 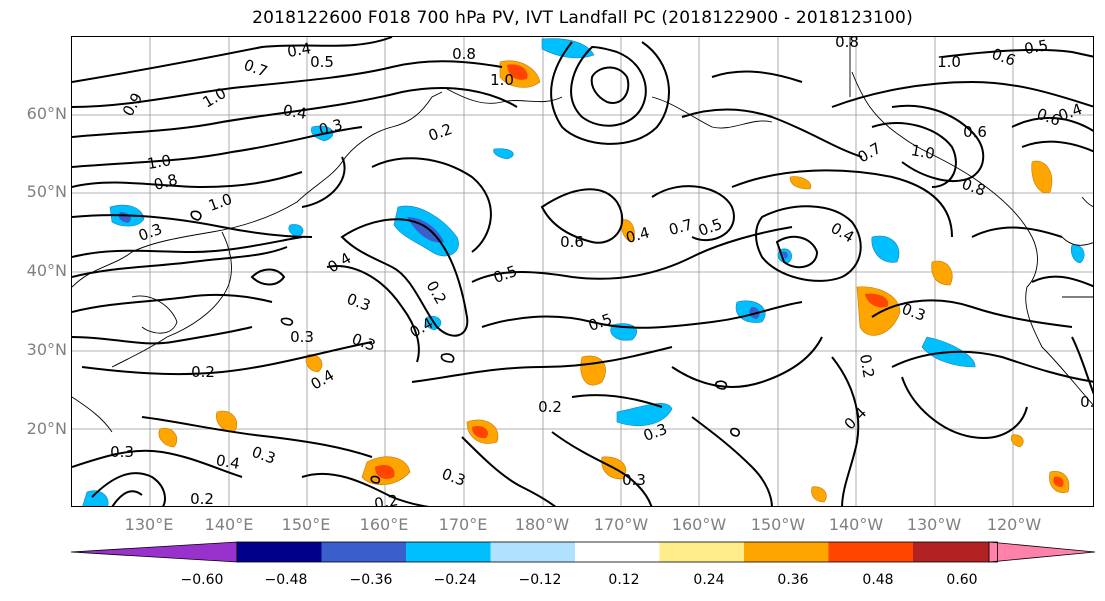 I want to click on colorbar-tick: 0.24, so click(x=709, y=580).